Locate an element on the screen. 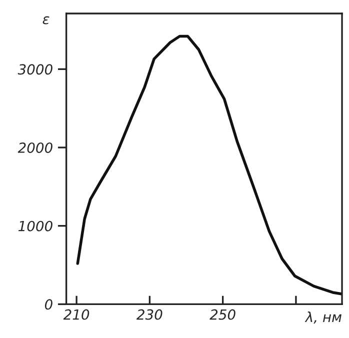  x-tick-label: 230 is located at coordinates (149, 314).